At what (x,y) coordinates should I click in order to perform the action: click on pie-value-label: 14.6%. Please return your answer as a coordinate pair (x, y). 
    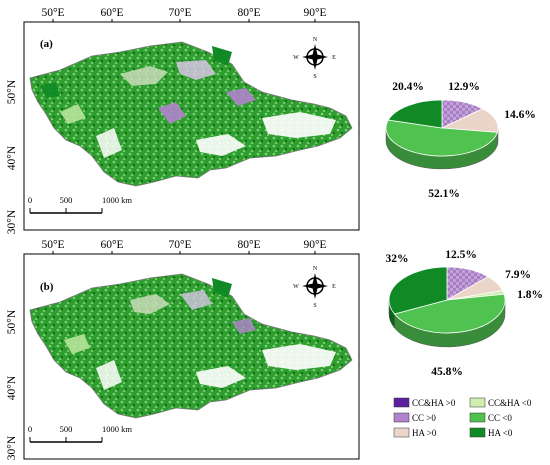
    Looking at the image, I should click on (520, 115).